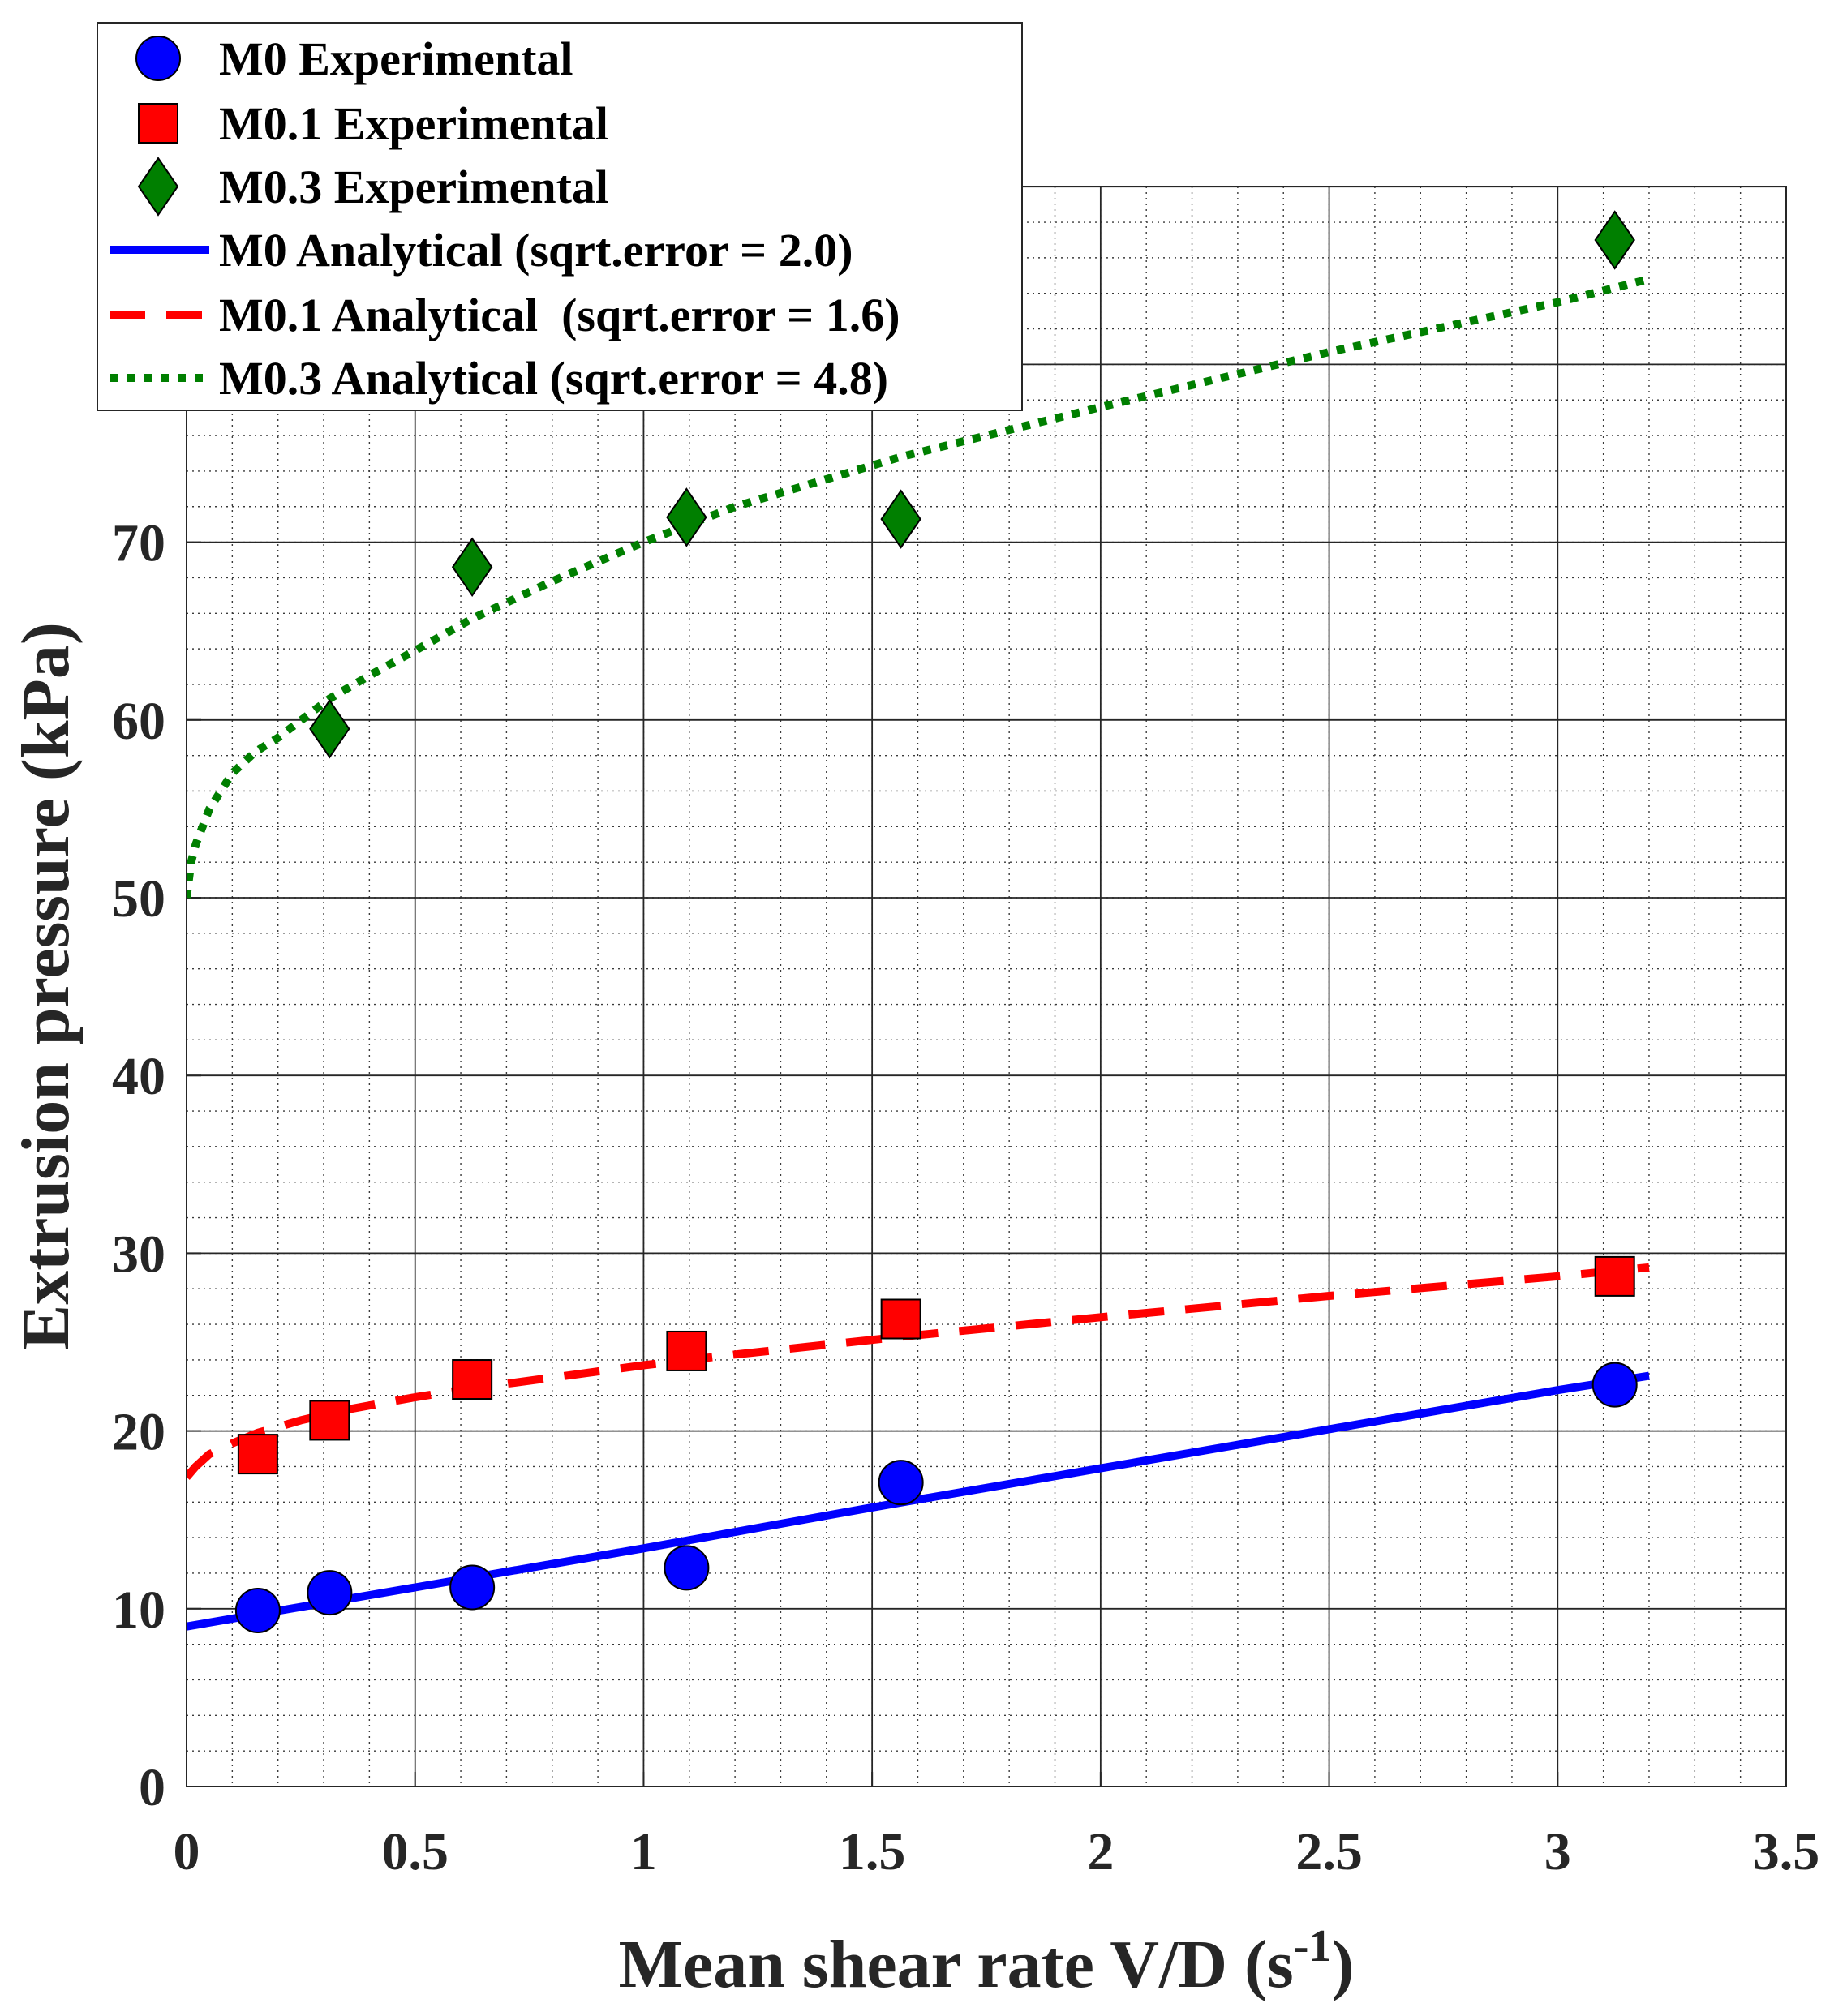  I want to click on legend-label: M0.1 Analytical (sqrt.error = 1.6), so click(559, 315).